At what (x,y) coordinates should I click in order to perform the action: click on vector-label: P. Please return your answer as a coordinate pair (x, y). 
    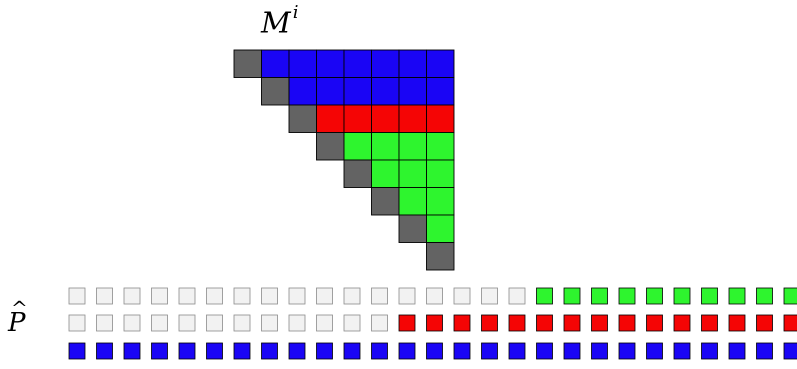
    Looking at the image, I should click on (17, 317).